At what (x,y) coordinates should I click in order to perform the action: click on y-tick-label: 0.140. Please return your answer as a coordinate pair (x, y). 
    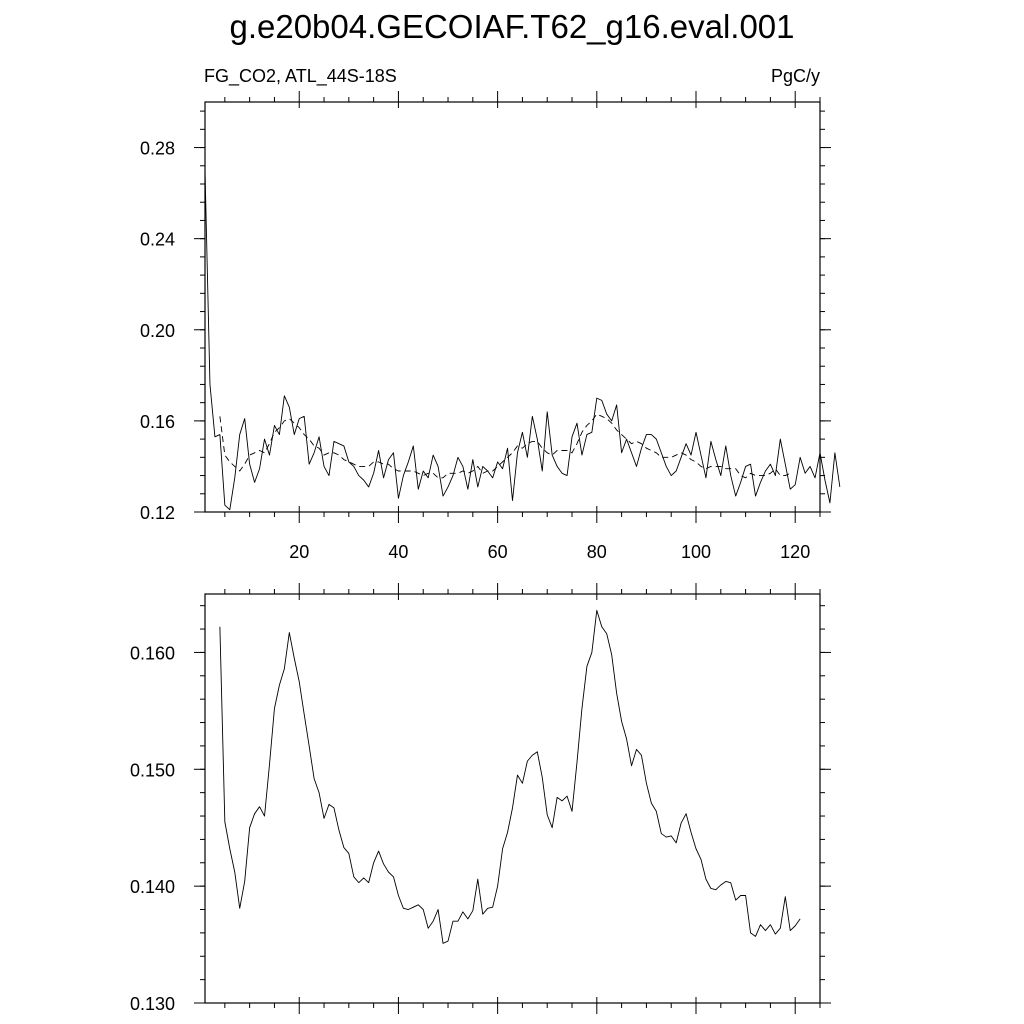
    Looking at the image, I should click on (152, 887).